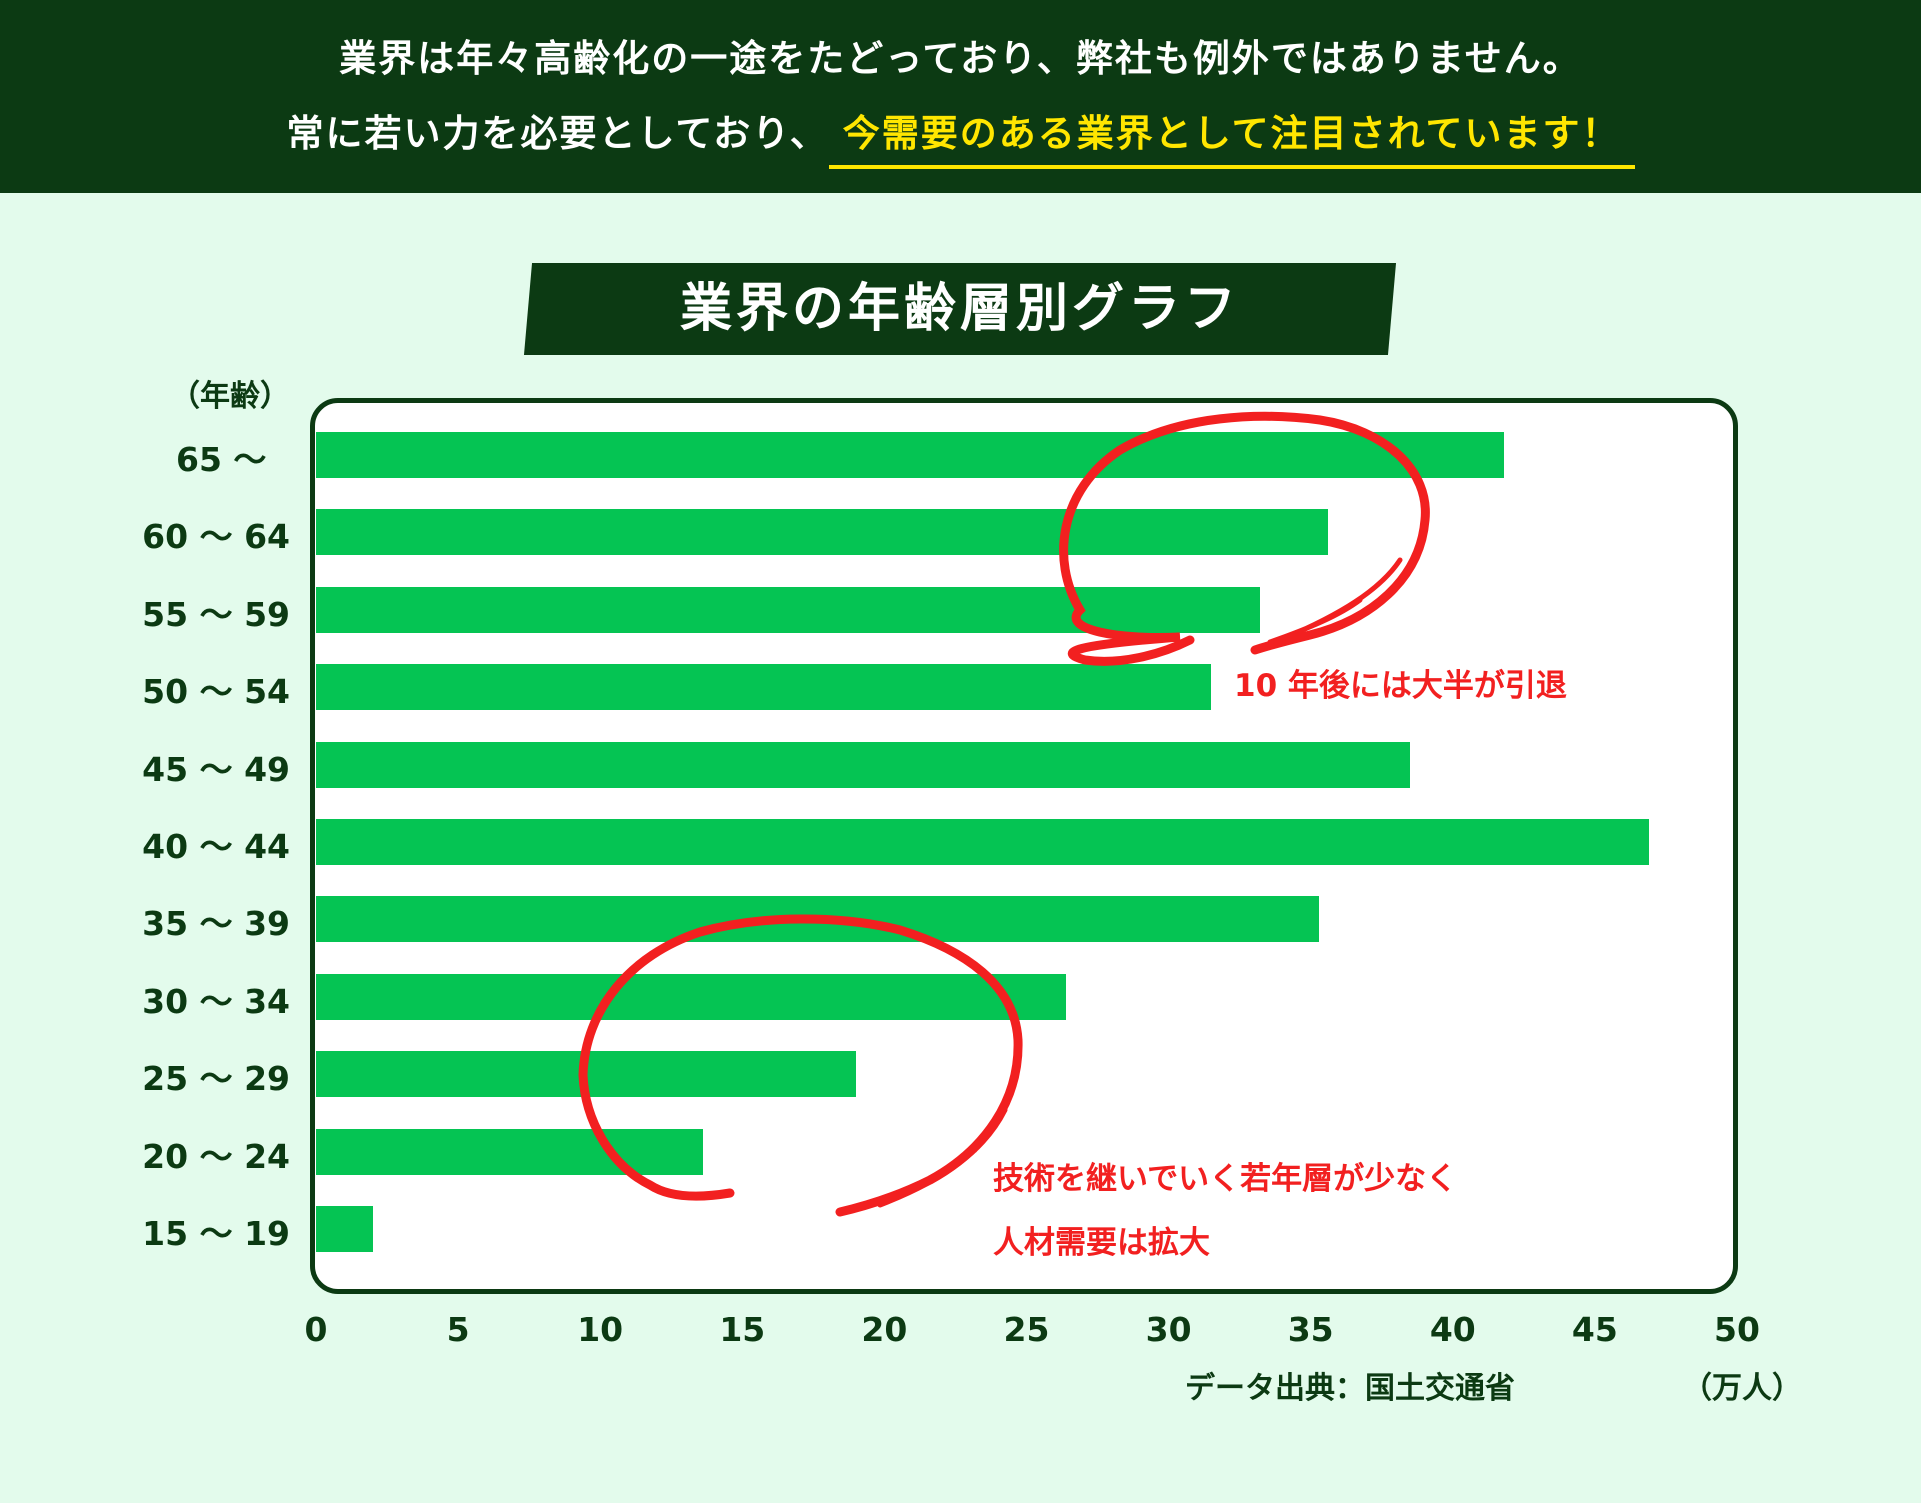  I want to click on category-label-1: 60 〜 64, so click(216, 537).